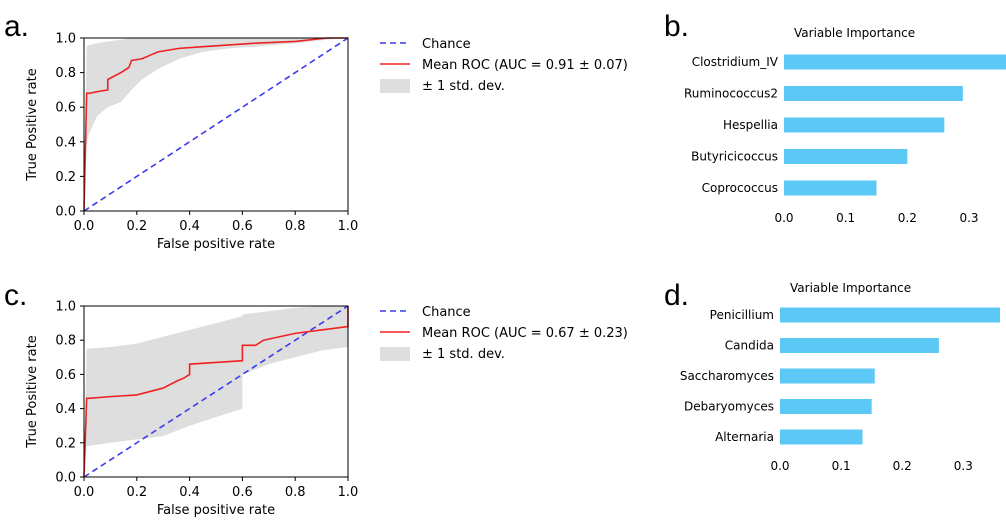 Image resolution: width=1006 pixels, height=525 pixels. I want to click on category-label: Alternaria, so click(744, 437).